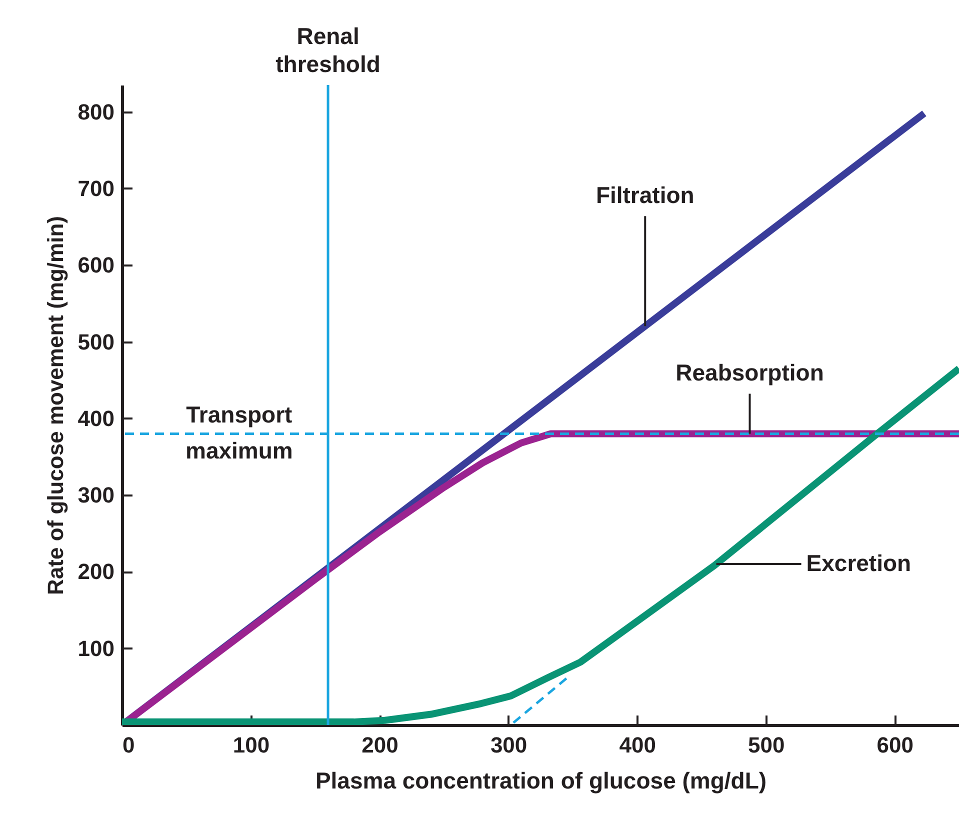 The width and height of the screenshot is (959, 818). What do you see at coordinates (128, 745) in the screenshot?
I see `x-tick-label: 0` at bounding box center [128, 745].